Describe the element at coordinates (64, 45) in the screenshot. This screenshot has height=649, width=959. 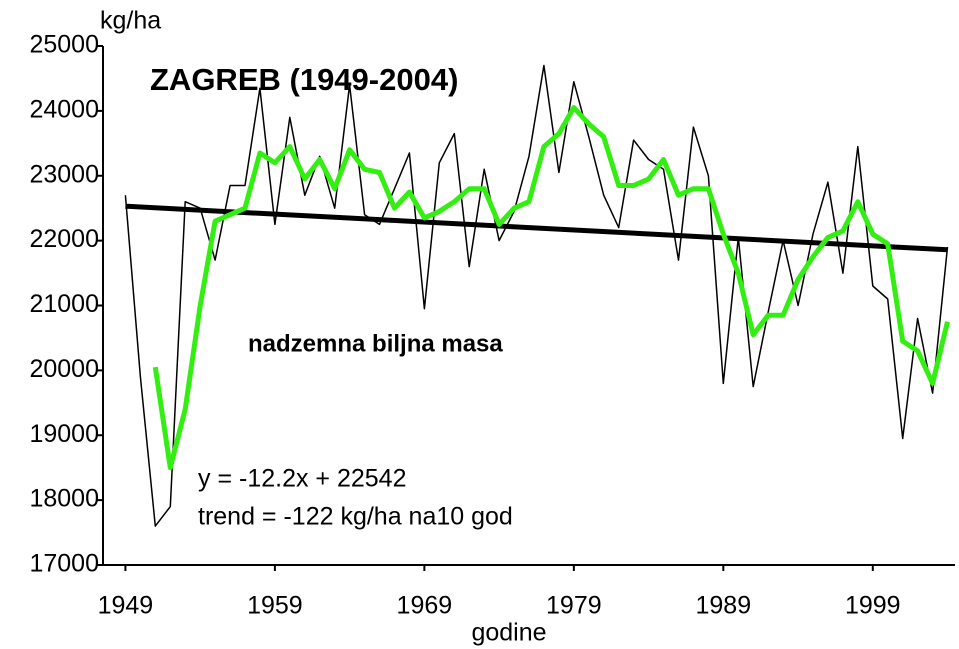
I see `y-tick-label: 25000` at that location.